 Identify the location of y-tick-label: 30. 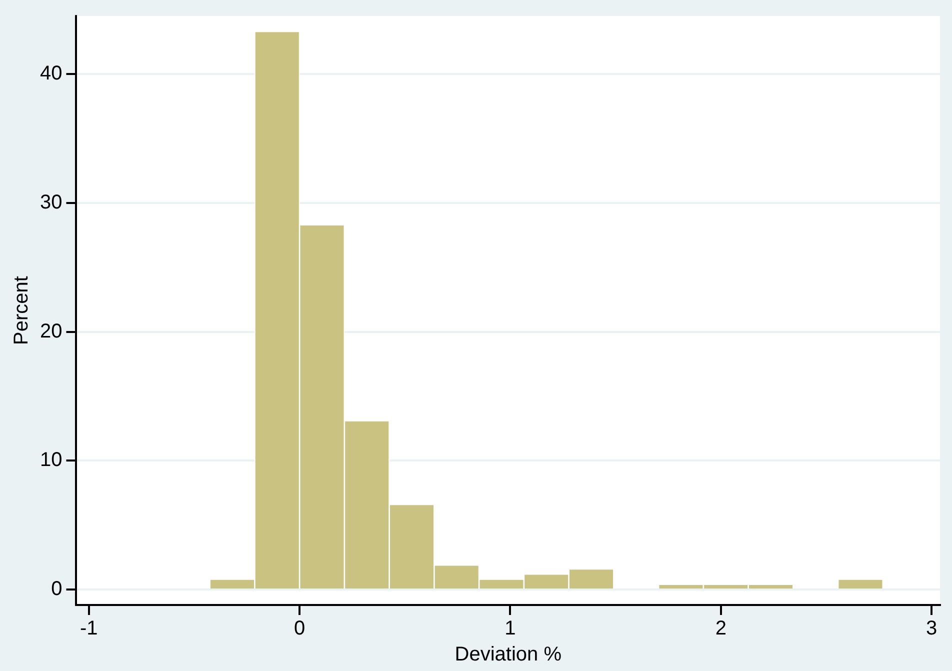
(51, 202).